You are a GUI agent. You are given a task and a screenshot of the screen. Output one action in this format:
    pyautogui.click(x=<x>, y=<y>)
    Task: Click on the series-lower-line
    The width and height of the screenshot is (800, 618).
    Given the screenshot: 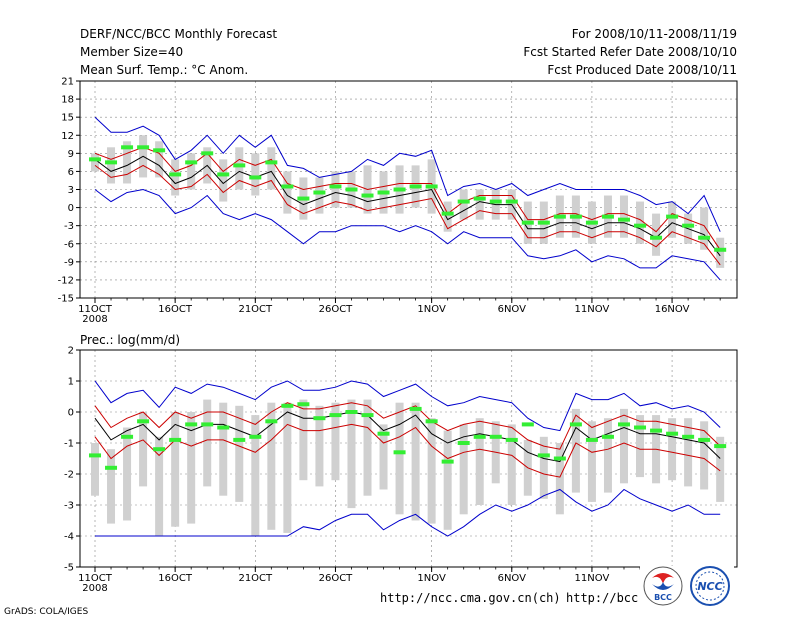 What is the action you would take?
    pyautogui.click(x=407, y=450)
    